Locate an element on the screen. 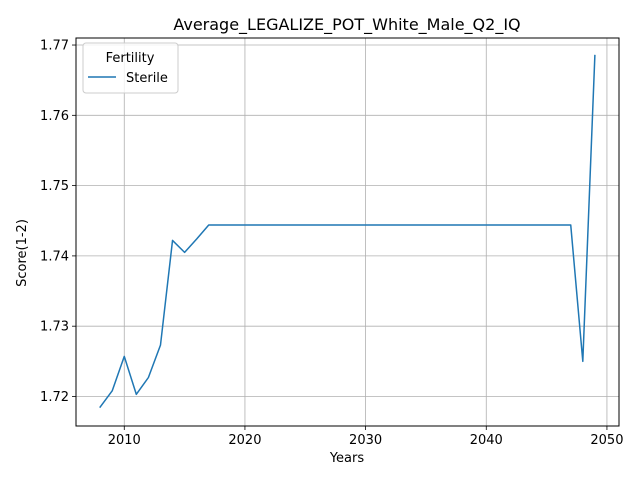 The width and height of the screenshot is (640, 480). x-tick-label: 2030 is located at coordinates (365, 440).